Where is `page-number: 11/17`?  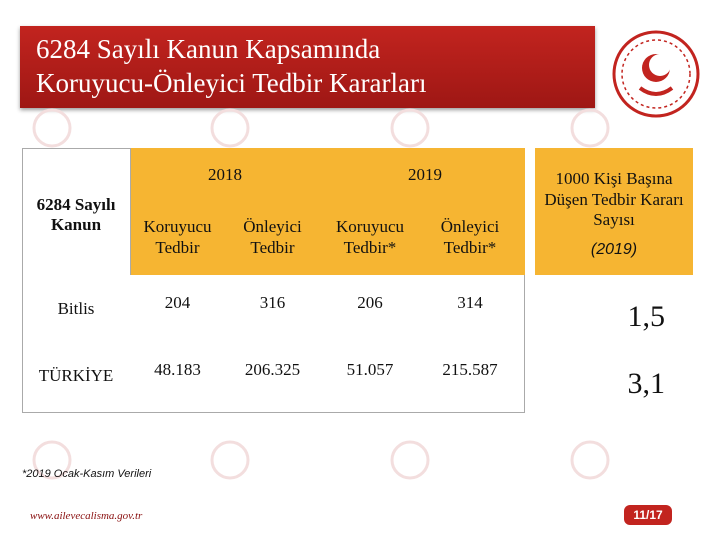 page-number: 11/17 is located at coordinates (648, 515).